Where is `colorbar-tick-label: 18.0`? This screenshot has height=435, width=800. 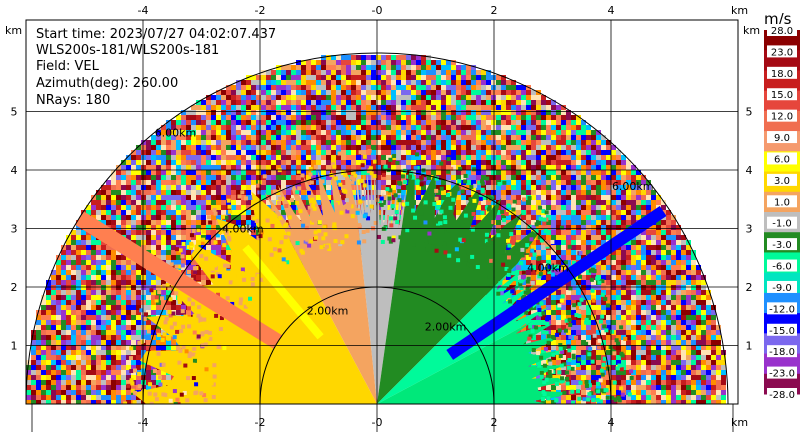
colorbar-tick-label: 18.0 is located at coordinates (782, 74).